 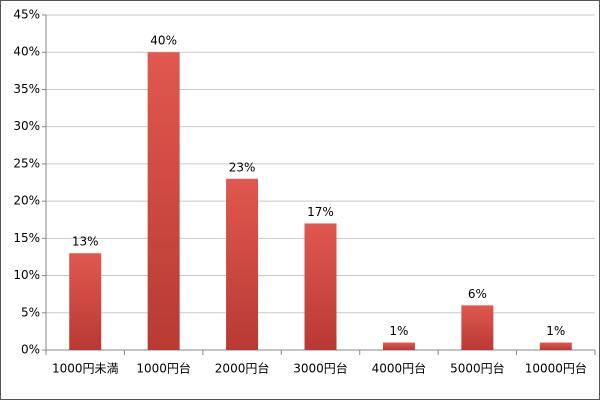 I want to click on x-tick-label: 2000円台, so click(x=242, y=368).